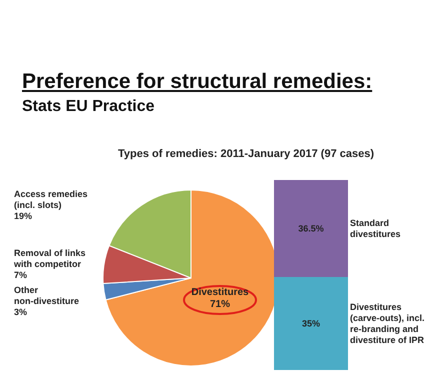 This screenshot has height=380, width=446. Describe the element at coordinates (311, 228) in the screenshot. I see `data-label: 36.5%` at that location.